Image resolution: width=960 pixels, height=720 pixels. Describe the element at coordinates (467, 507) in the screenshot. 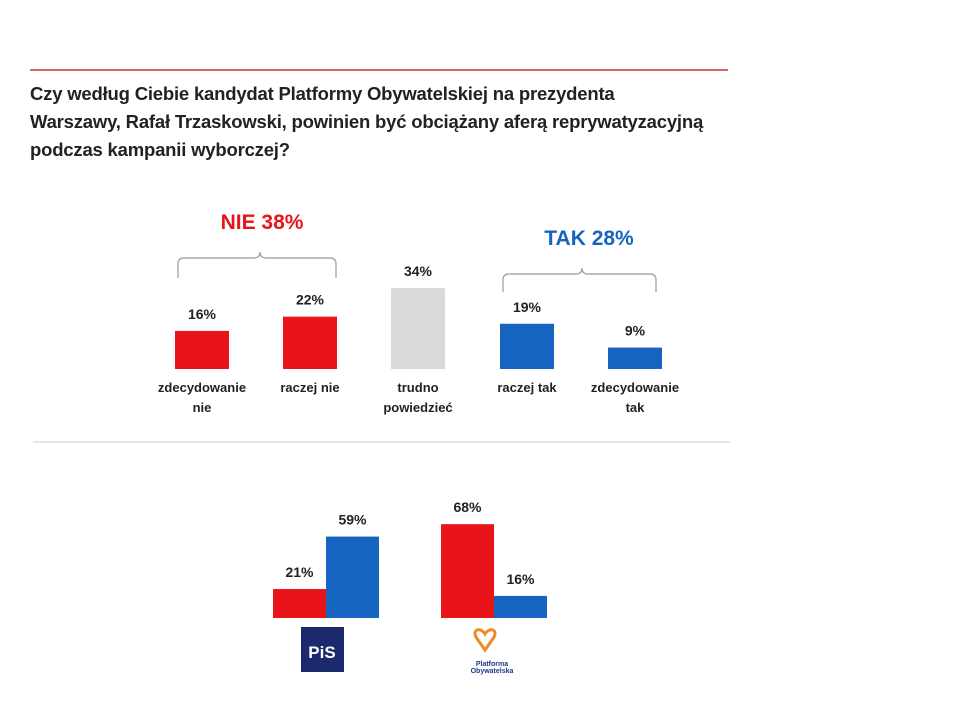

I see `value-label: 68%` at that location.